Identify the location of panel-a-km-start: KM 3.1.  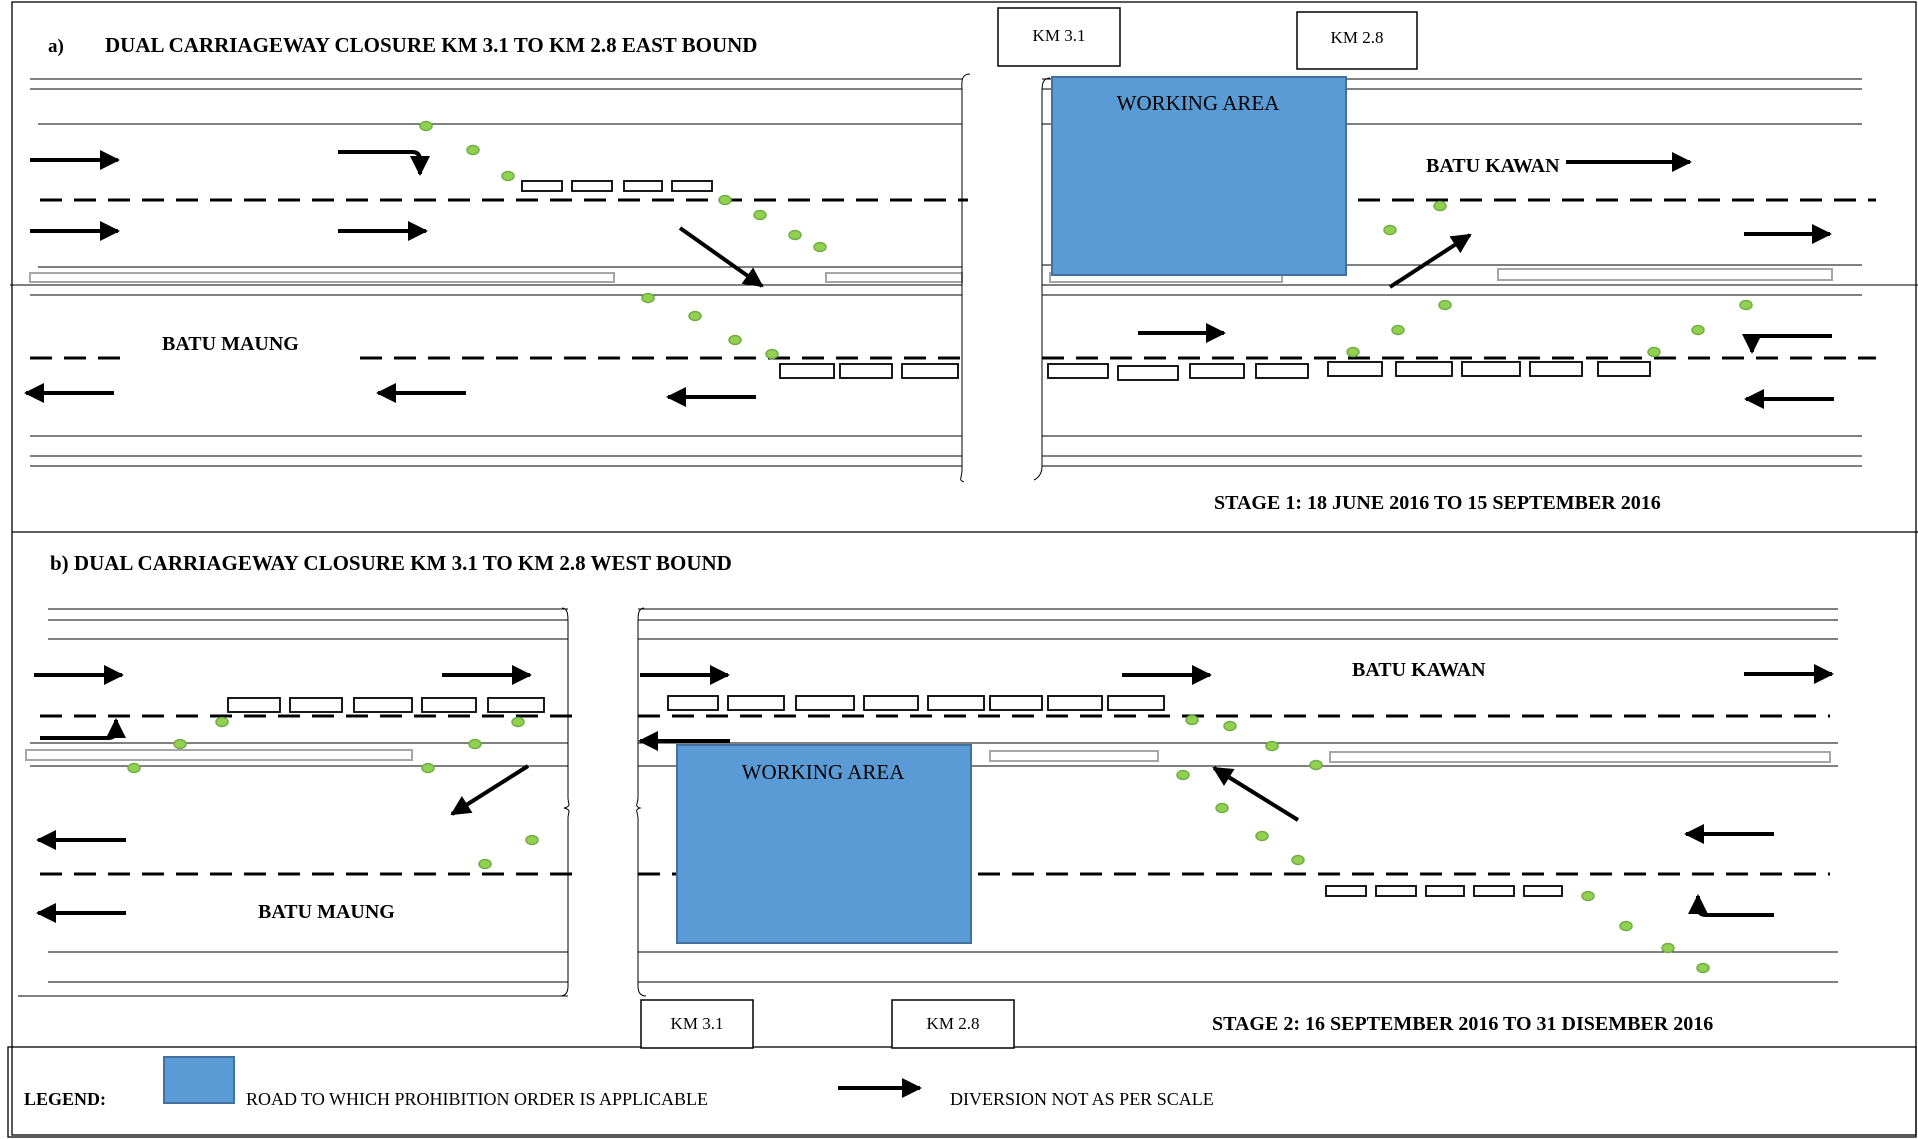
(1059, 35).